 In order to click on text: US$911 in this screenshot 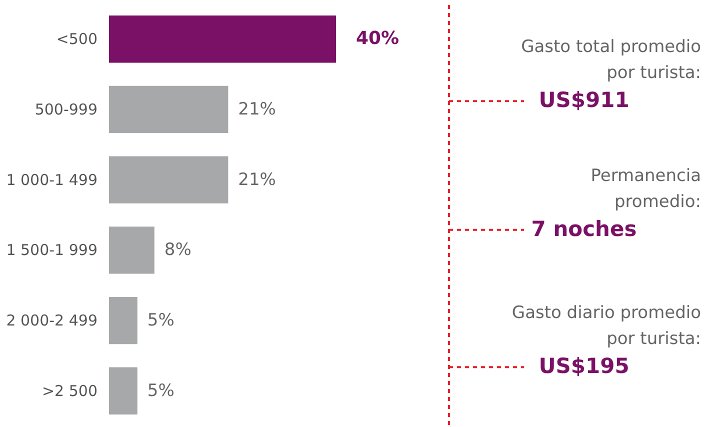, I will do `click(584, 100)`.